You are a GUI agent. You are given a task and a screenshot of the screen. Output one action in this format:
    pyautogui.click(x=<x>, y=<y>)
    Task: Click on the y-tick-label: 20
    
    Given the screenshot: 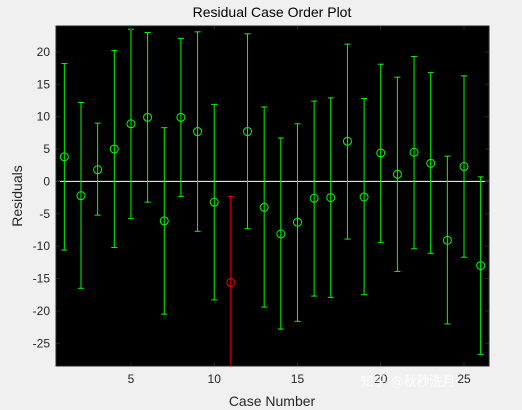 What is the action you would take?
    pyautogui.click(x=44, y=52)
    